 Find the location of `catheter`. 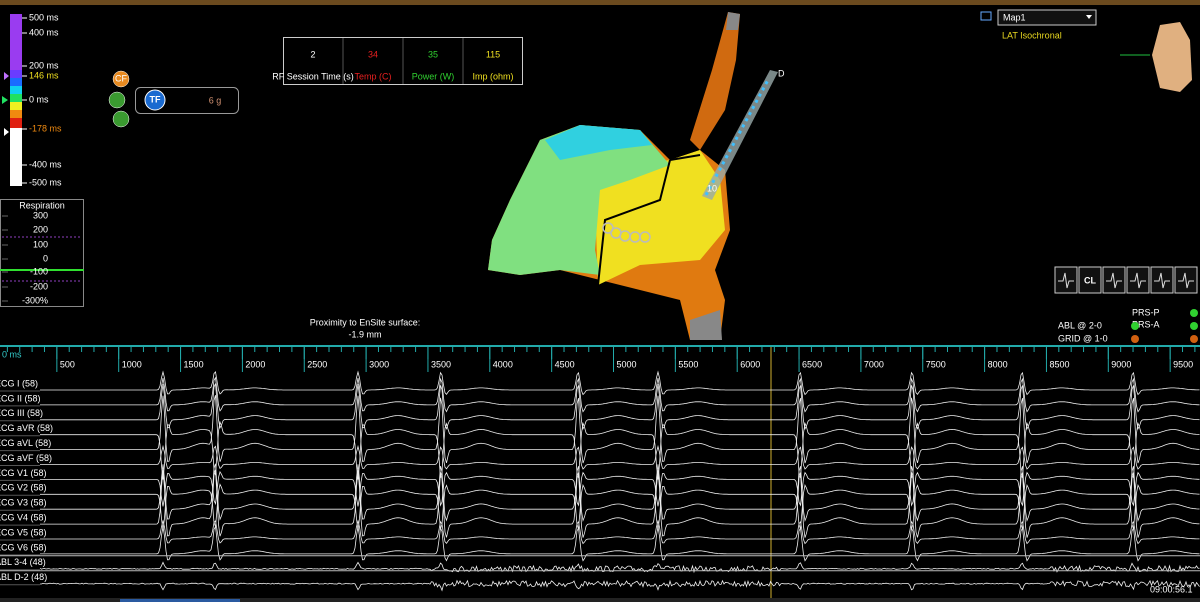

catheter is located at coordinates (737, 137).